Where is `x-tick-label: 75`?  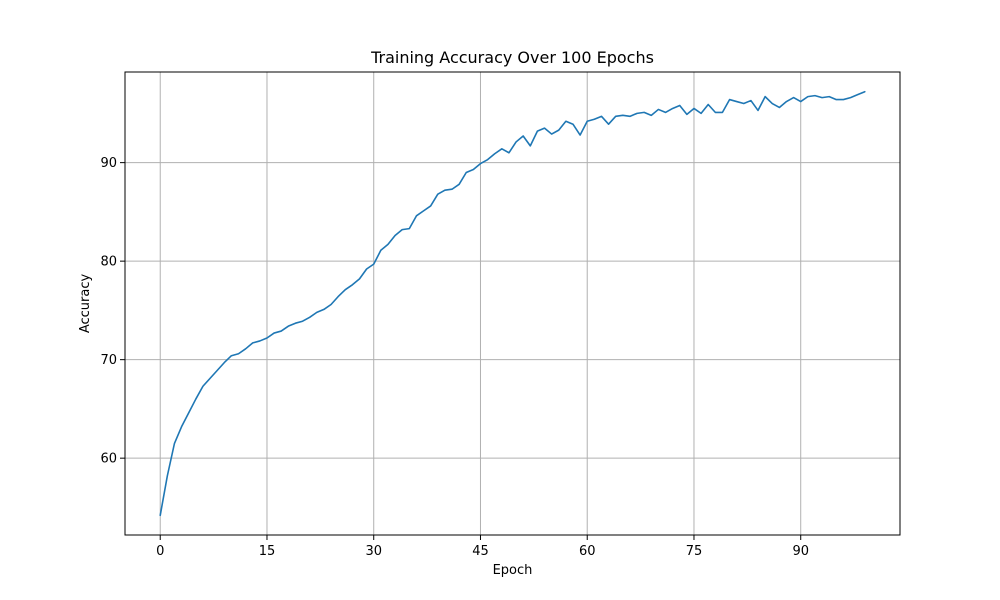 x-tick-label: 75 is located at coordinates (694, 551).